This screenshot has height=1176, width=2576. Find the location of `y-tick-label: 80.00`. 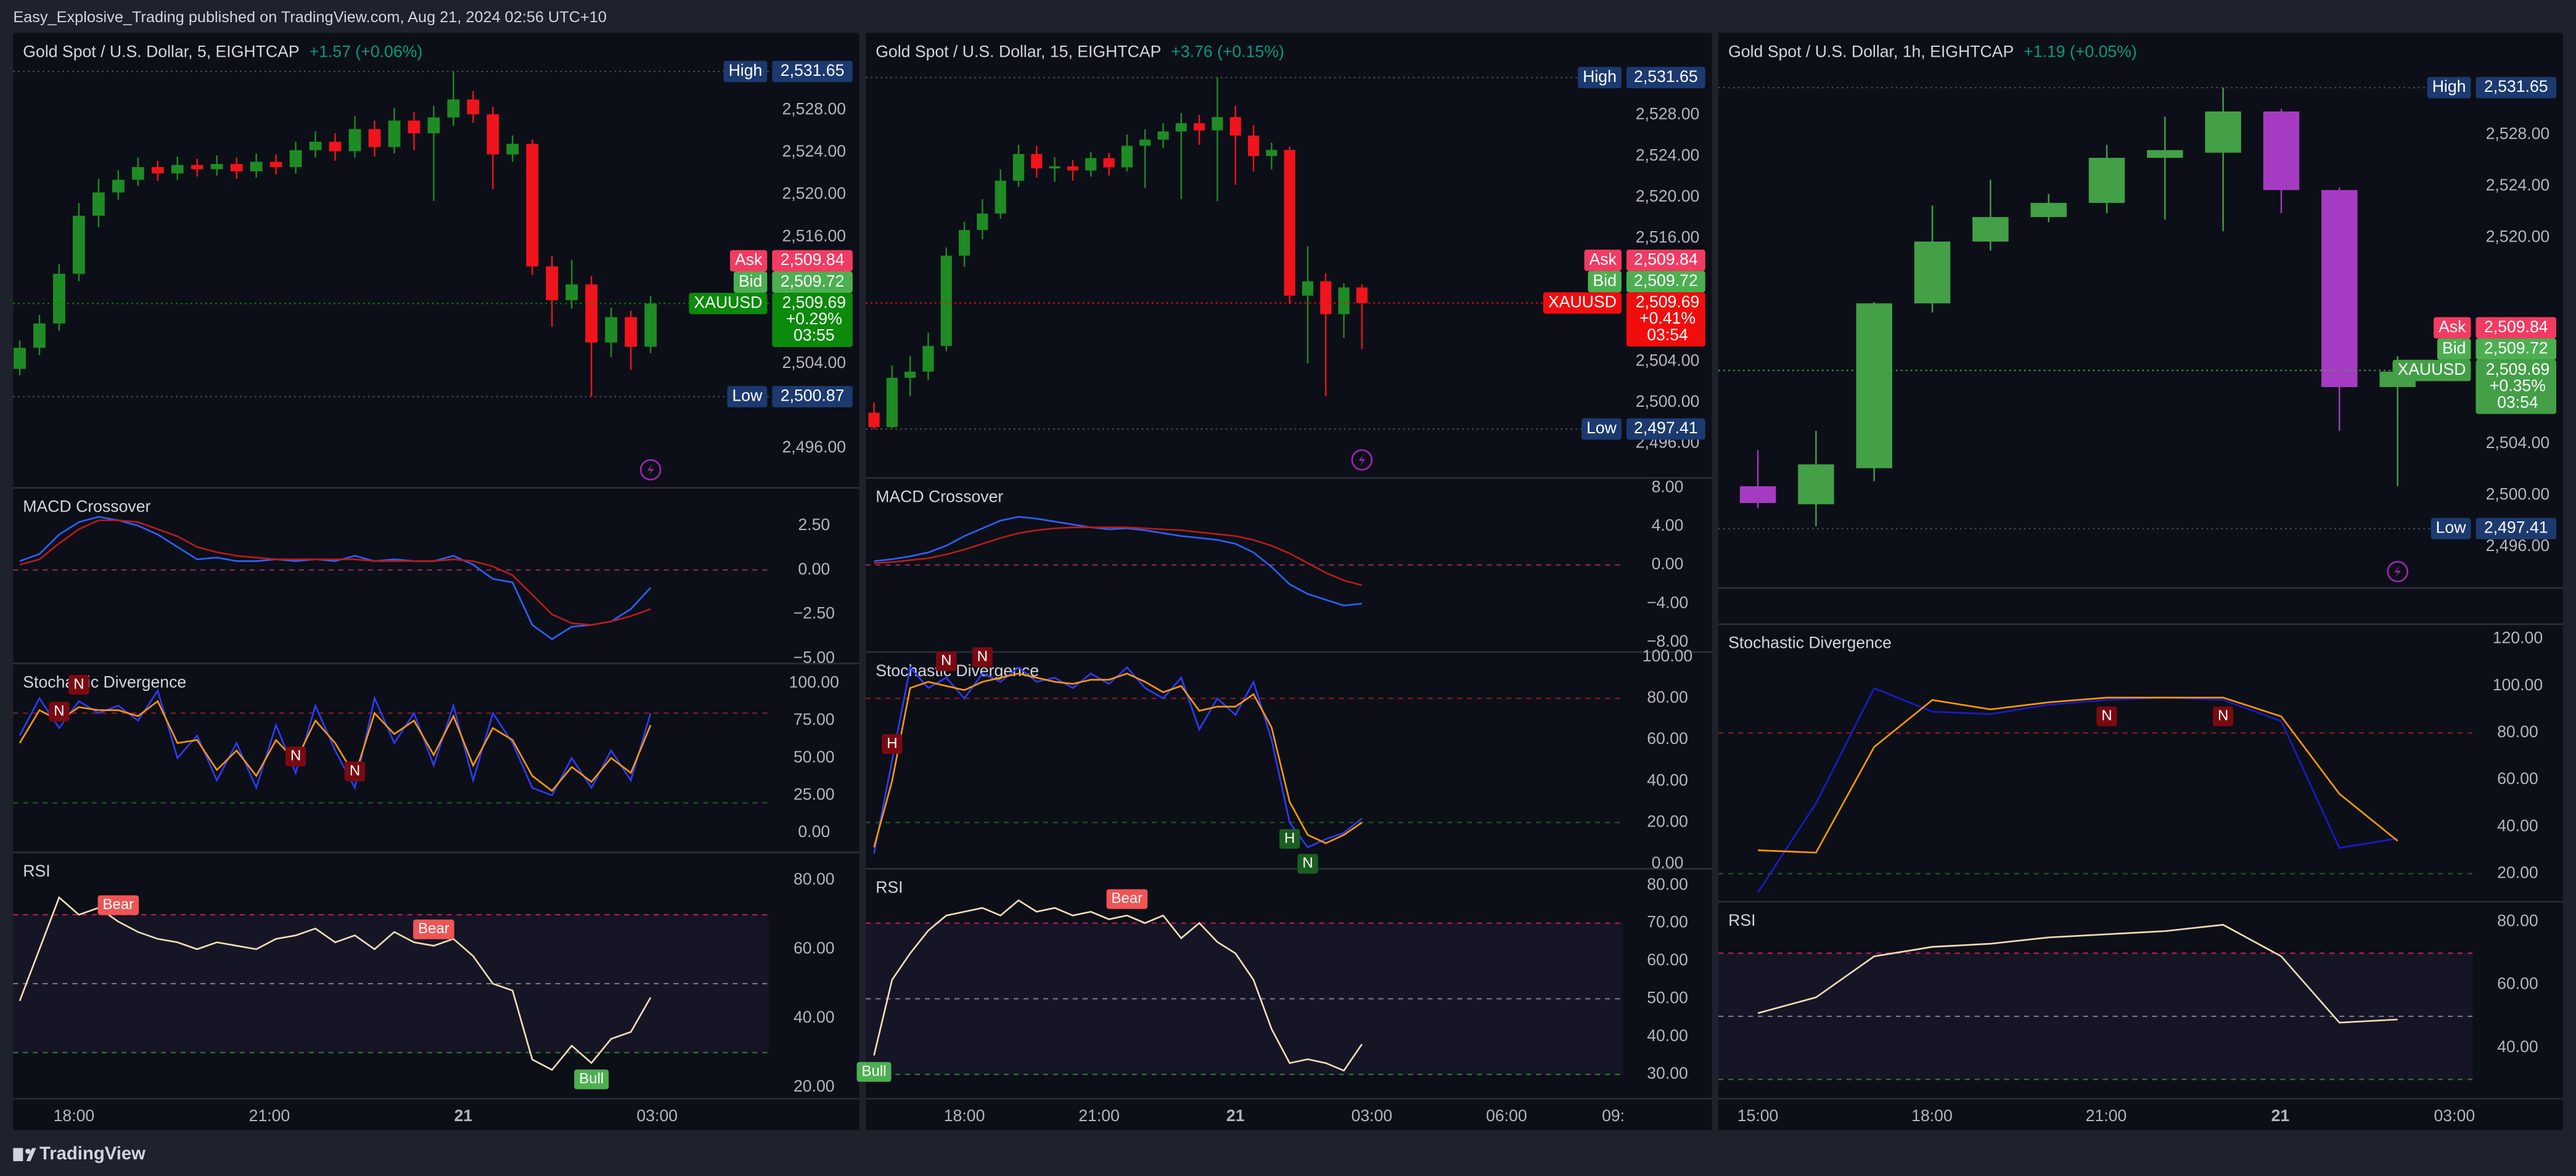

y-tick-label: 80.00 is located at coordinates (2518, 920).